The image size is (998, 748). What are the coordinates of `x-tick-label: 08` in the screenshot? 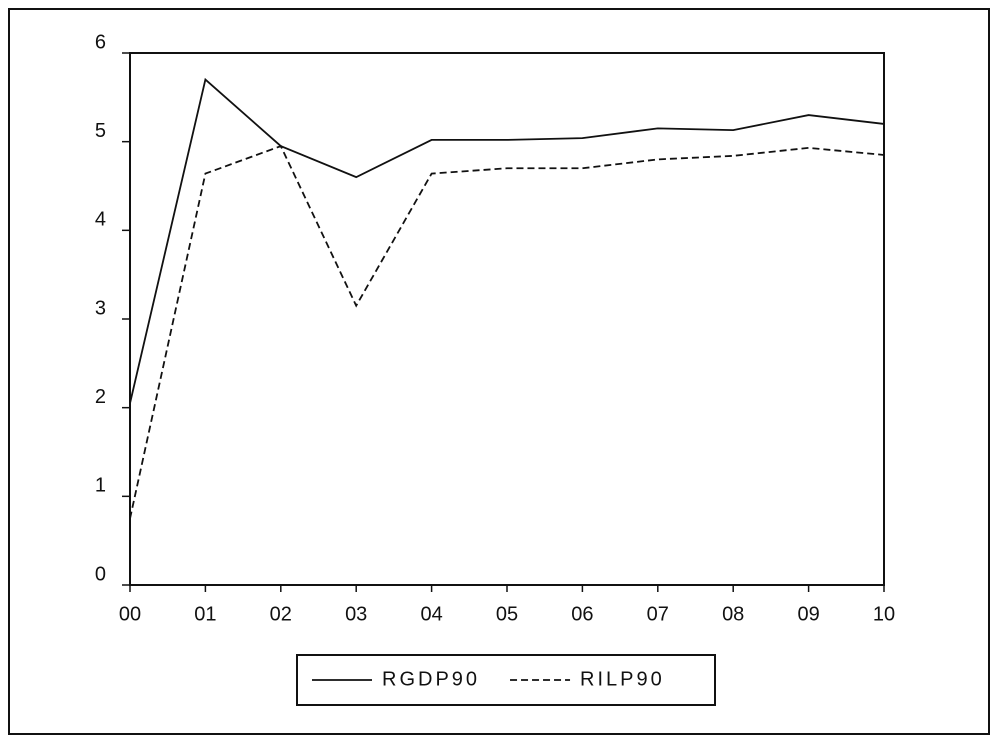 It's located at (733, 614).